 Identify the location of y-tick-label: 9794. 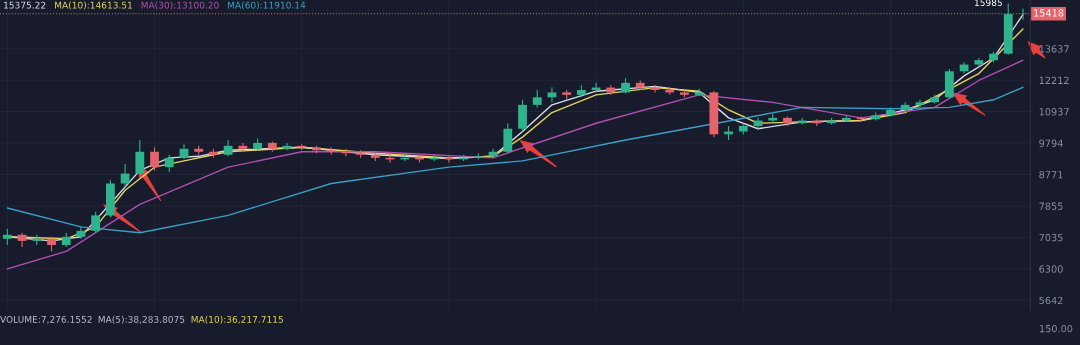
(1051, 143).